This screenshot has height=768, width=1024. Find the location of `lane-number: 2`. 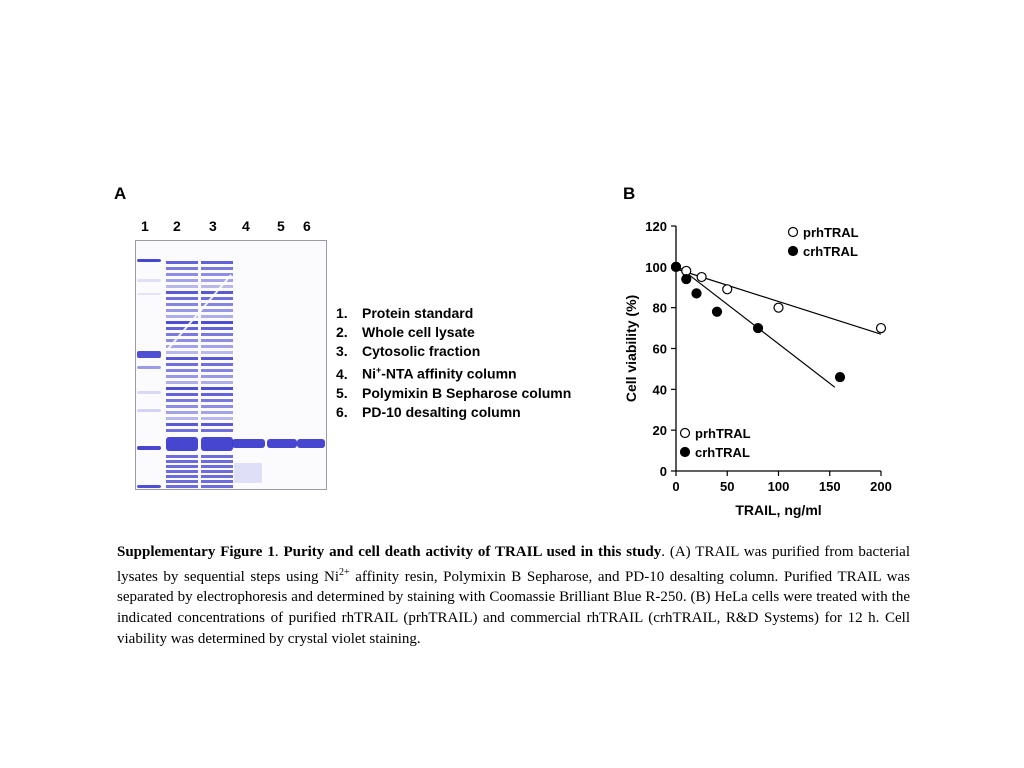

lane-number: 2 is located at coordinates (177, 226).